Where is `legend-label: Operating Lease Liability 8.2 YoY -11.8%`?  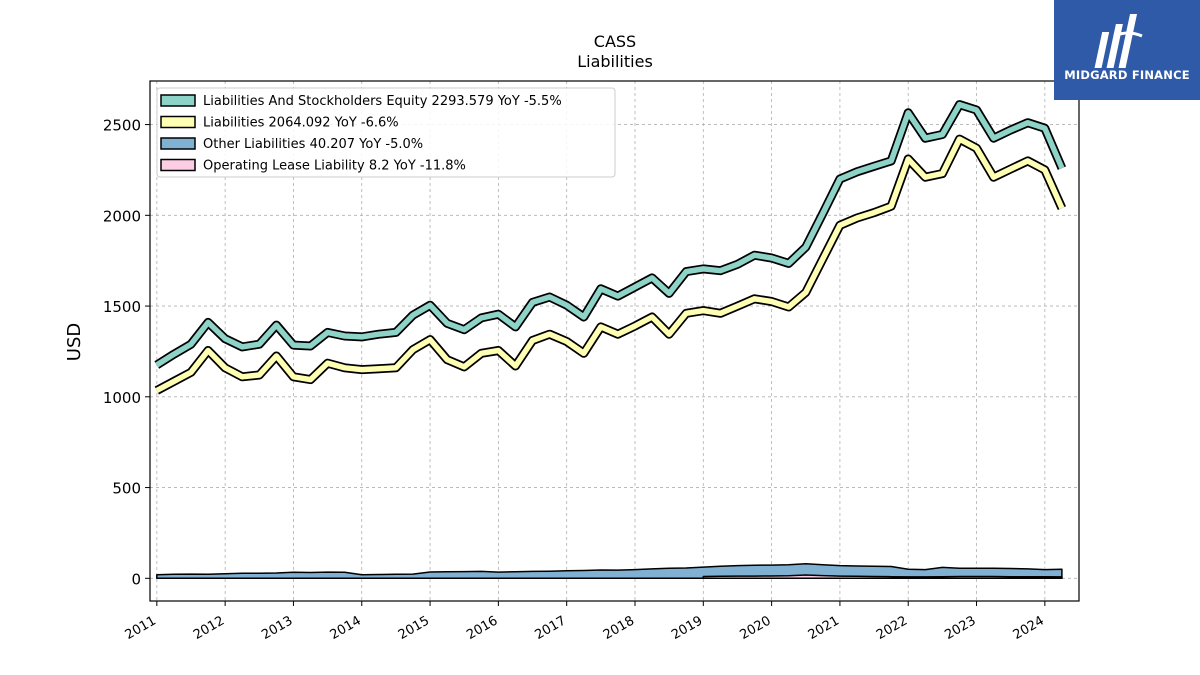 legend-label: Operating Lease Liability 8.2 YoY -11.8% is located at coordinates (334, 166).